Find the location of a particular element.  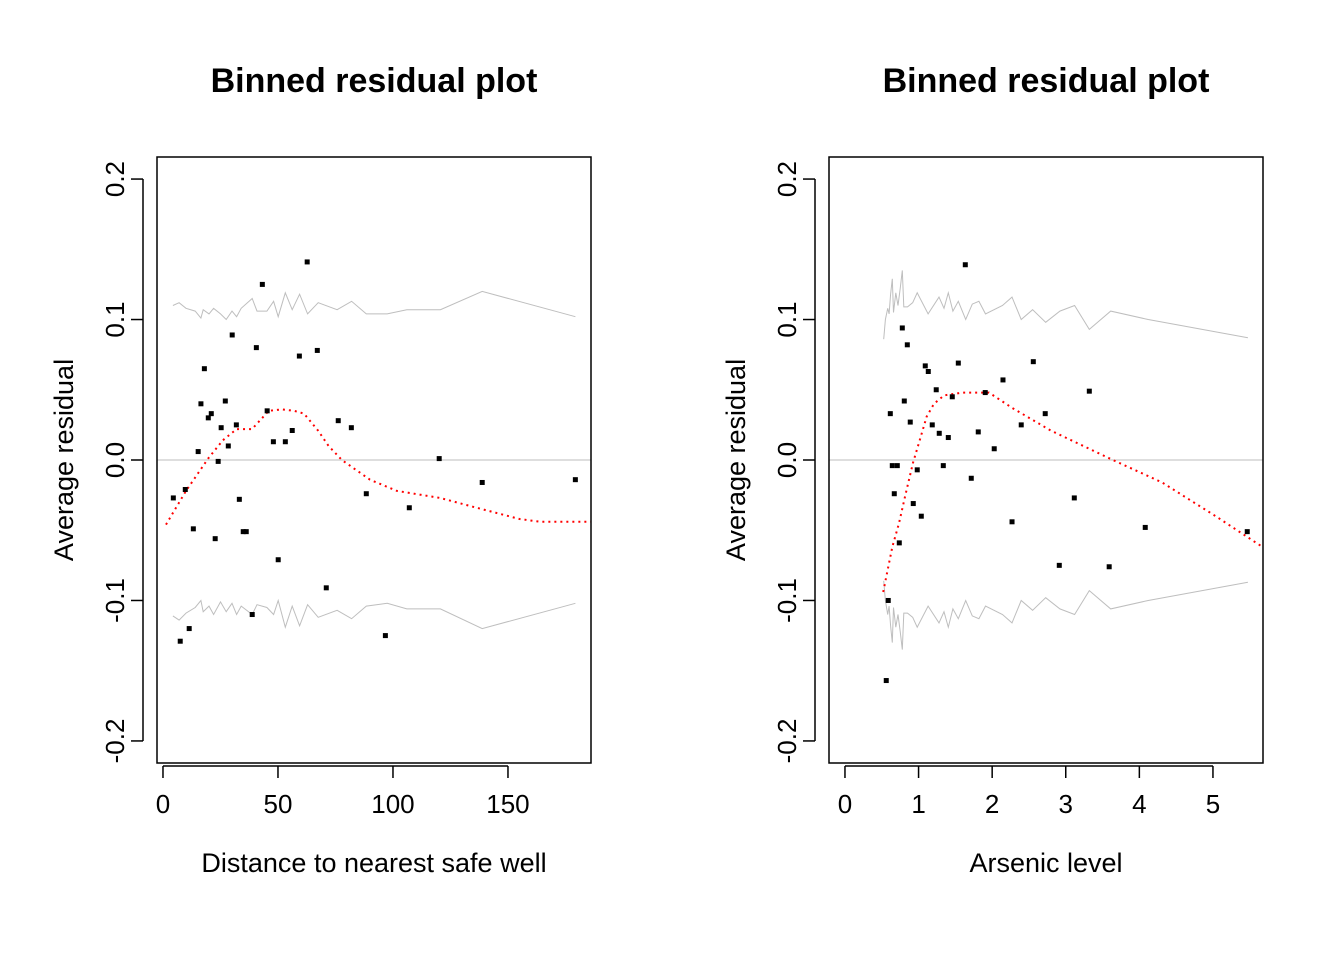

y-tick-label: 0.1 is located at coordinates (115, 319).